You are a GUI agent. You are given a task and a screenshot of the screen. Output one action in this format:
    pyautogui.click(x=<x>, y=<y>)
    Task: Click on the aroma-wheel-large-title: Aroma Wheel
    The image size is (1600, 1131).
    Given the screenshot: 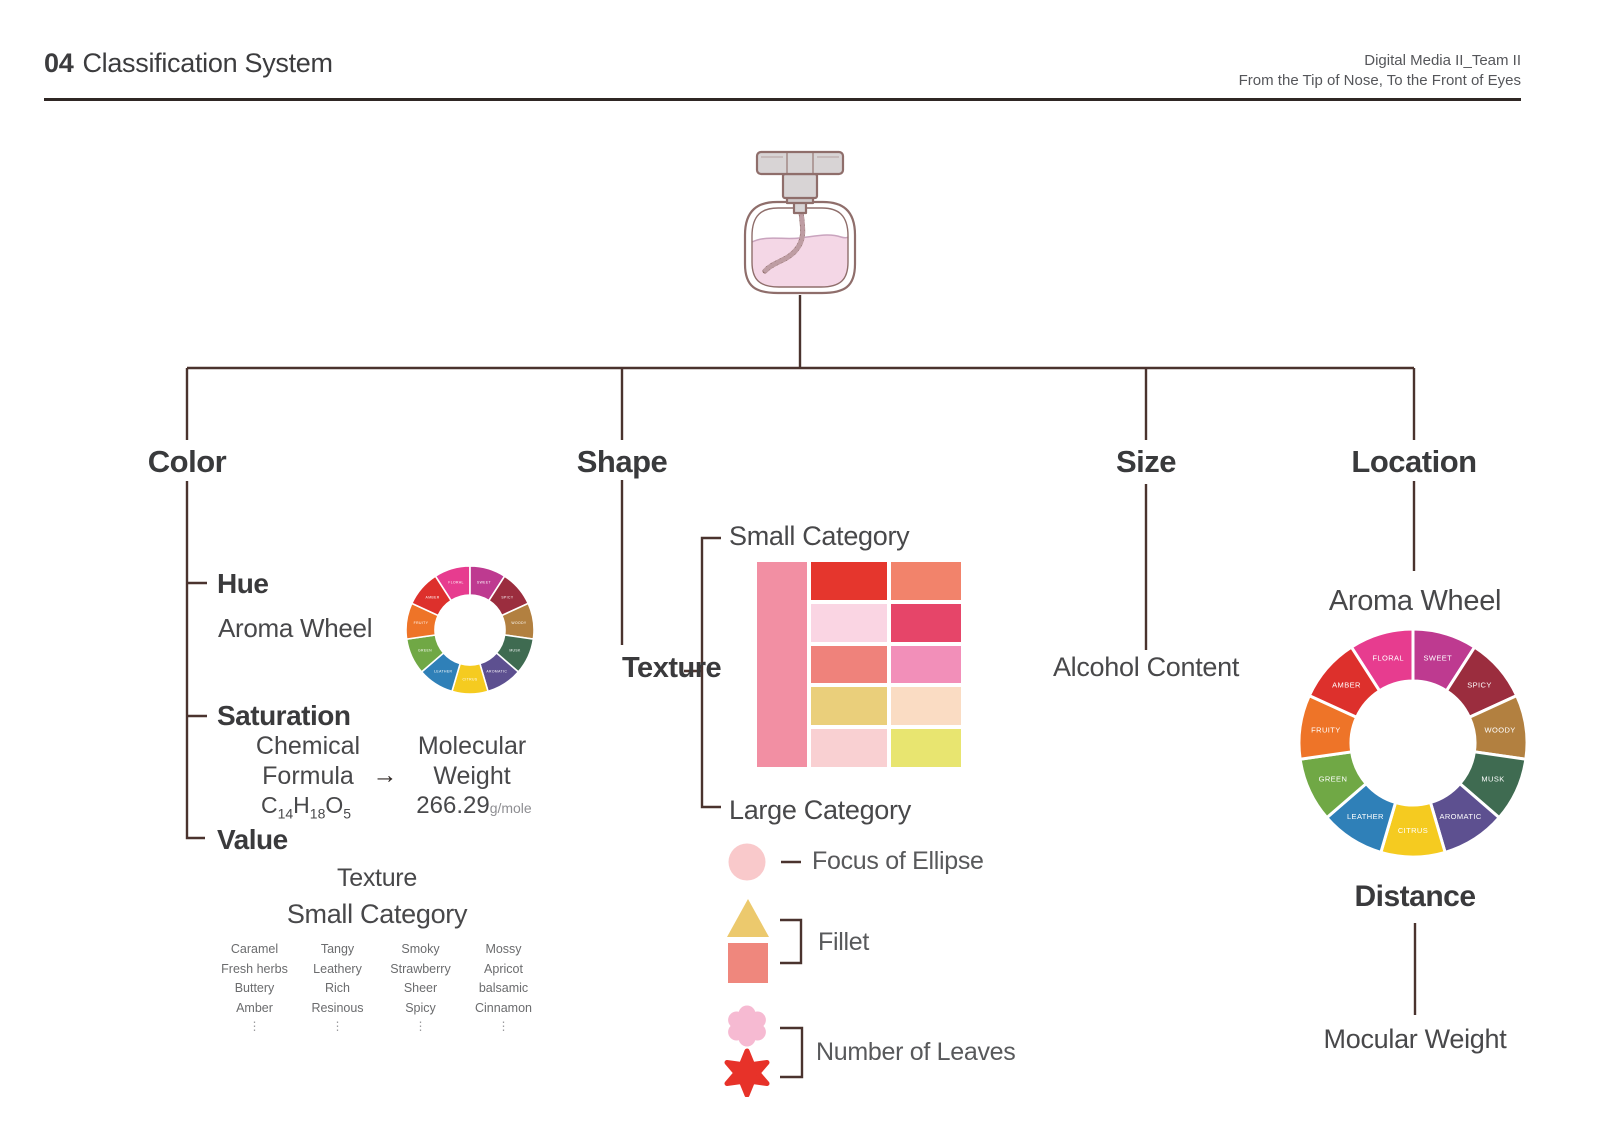 What is the action you would take?
    pyautogui.click(x=1415, y=601)
    